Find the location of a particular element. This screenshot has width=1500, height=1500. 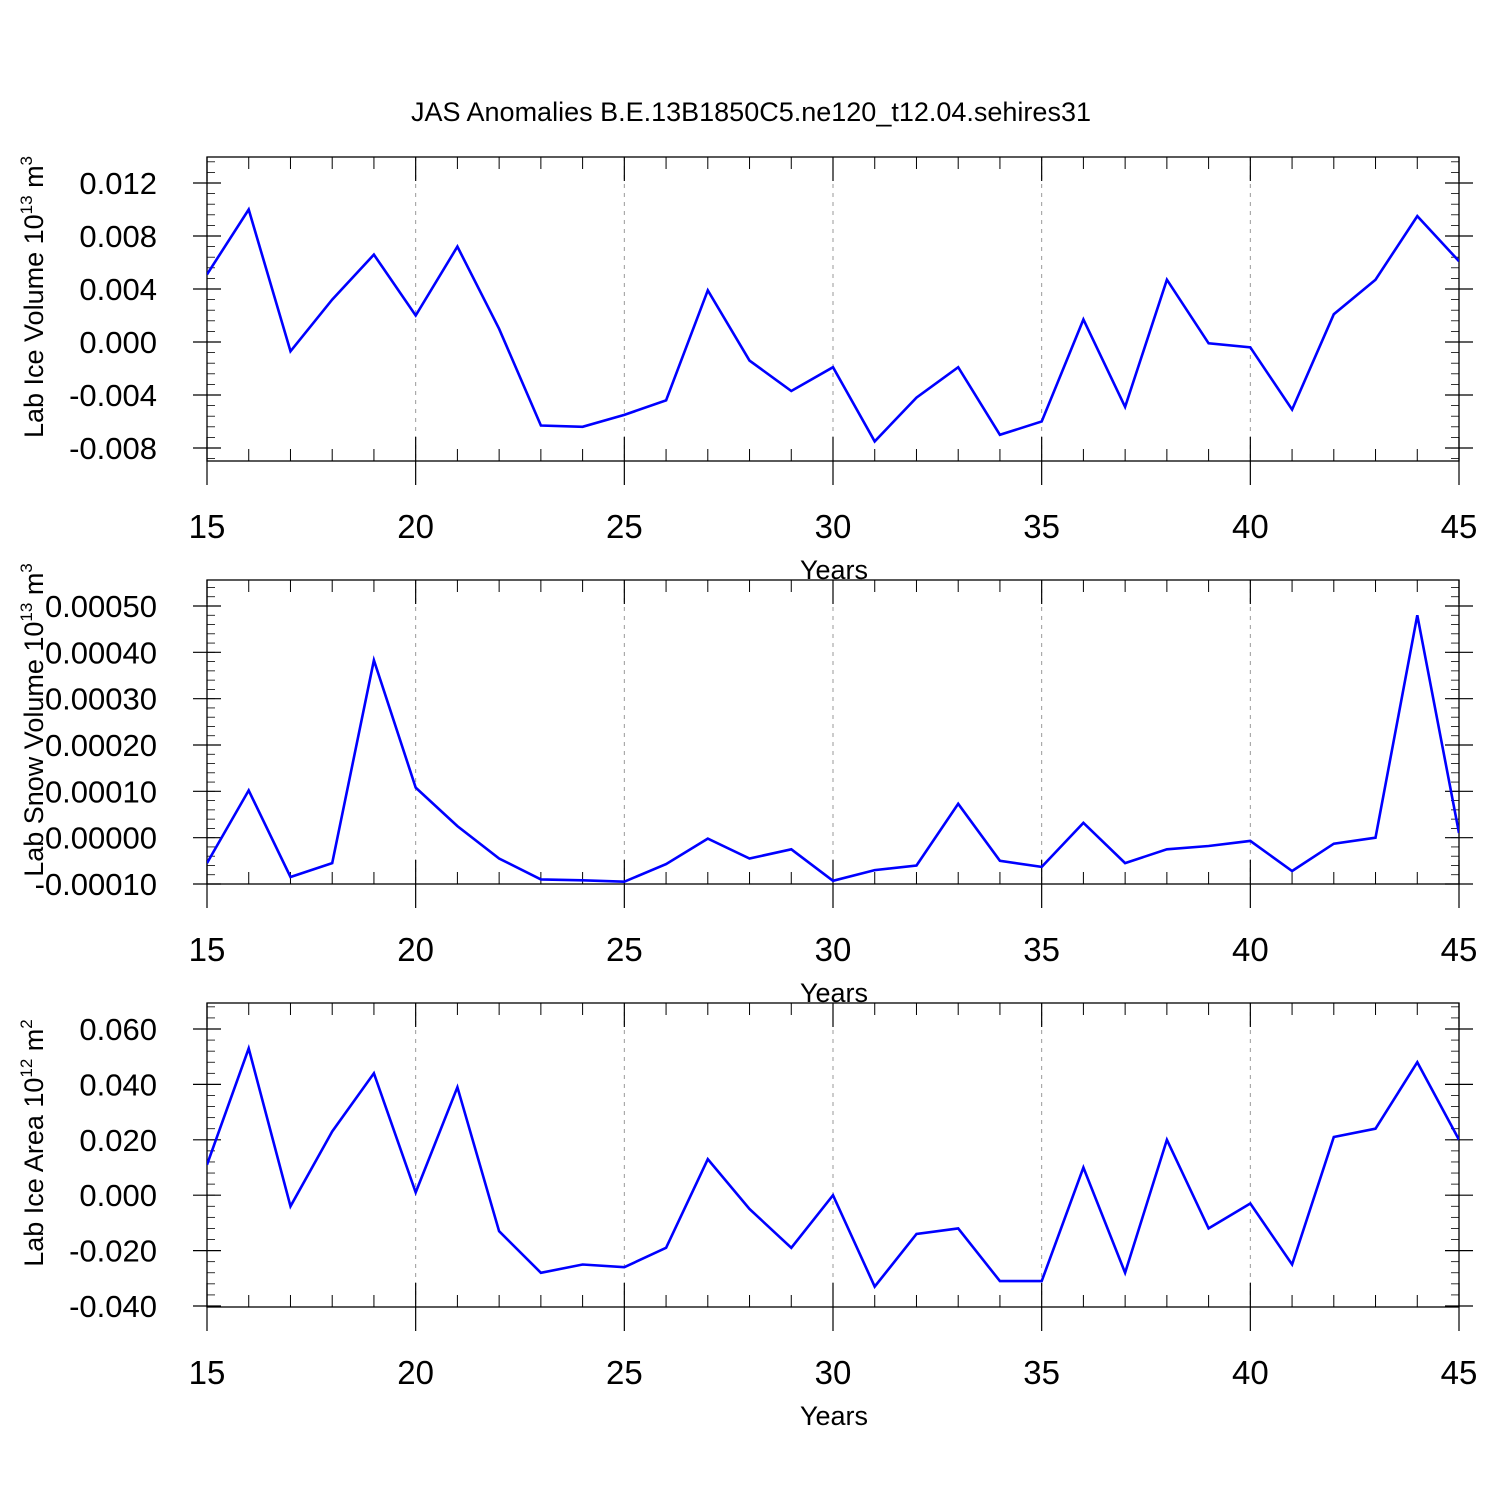

y-tick-label: 0.00030 is located at coordinates (101, 699).